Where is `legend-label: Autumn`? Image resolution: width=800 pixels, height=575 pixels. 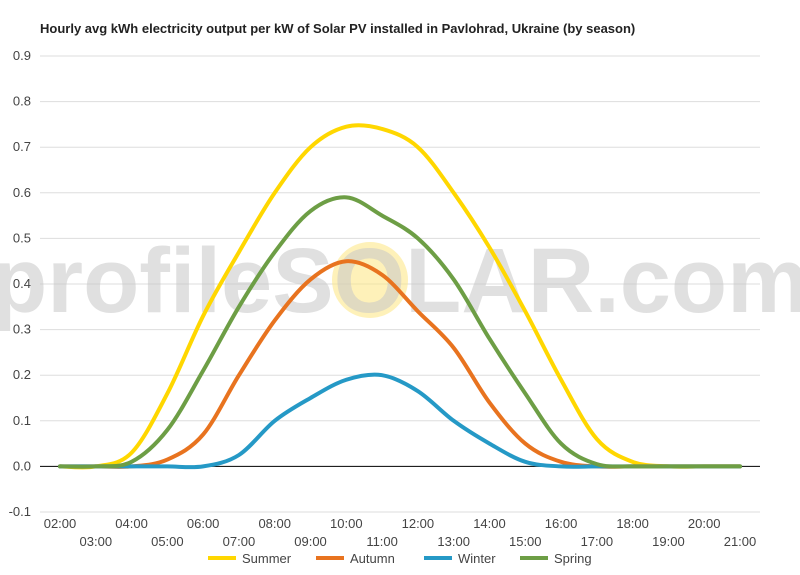 legend-label: Autumn is located at coordinates (372, 558).